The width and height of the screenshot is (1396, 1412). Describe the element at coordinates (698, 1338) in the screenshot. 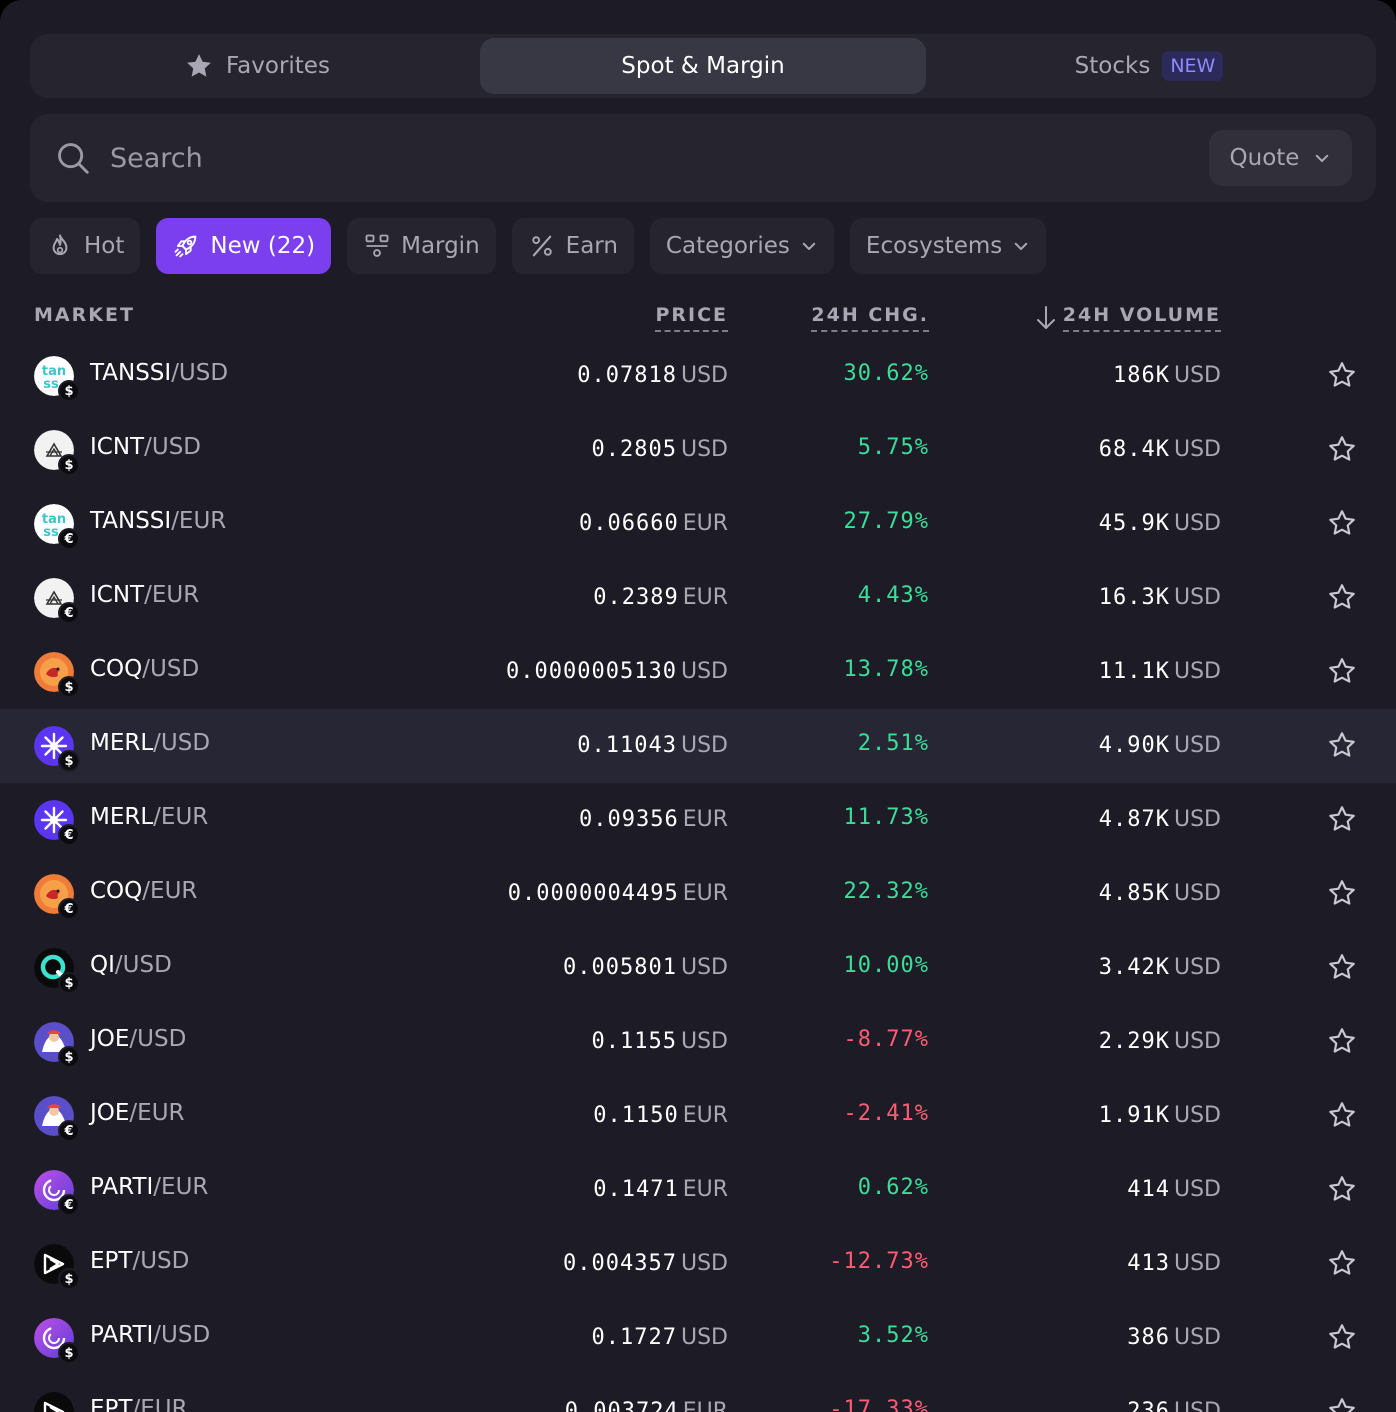

I see `table-row: $ PARTI/USD 0.1727 USD 3.52% 386 USD` at that location.